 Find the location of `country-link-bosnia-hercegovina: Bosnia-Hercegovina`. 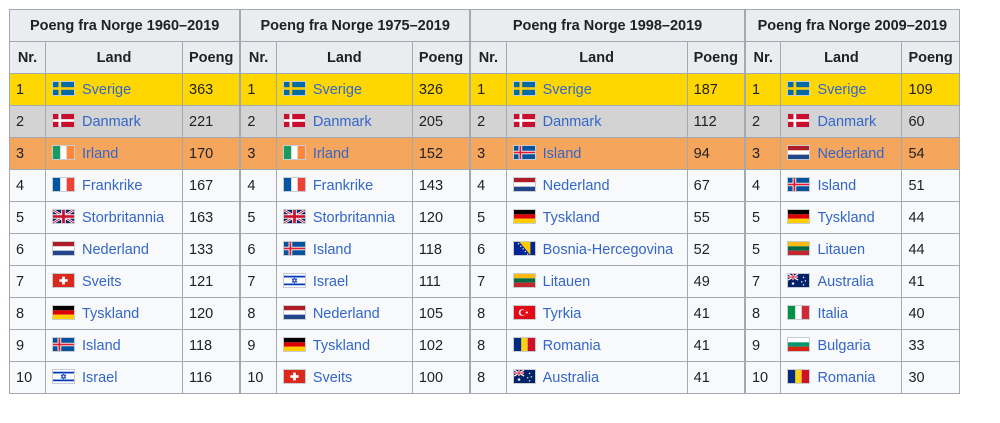

country-link-bosnia-hercegovina: Bosnia-Hercegovina is located at coordinates (608, 250).